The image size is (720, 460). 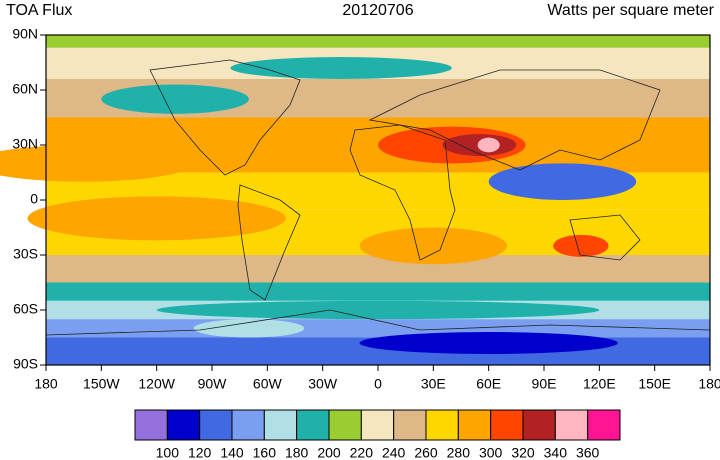 I want to click on x-tick-label: 0, so click(x=378, y=384).